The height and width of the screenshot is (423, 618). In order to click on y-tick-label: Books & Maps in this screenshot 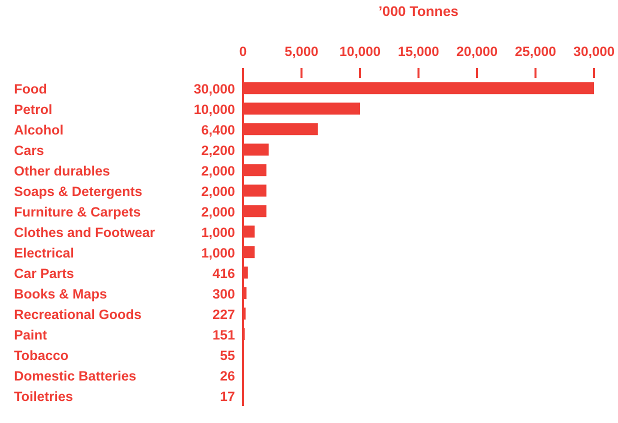, I will do `click(61, 294)`.